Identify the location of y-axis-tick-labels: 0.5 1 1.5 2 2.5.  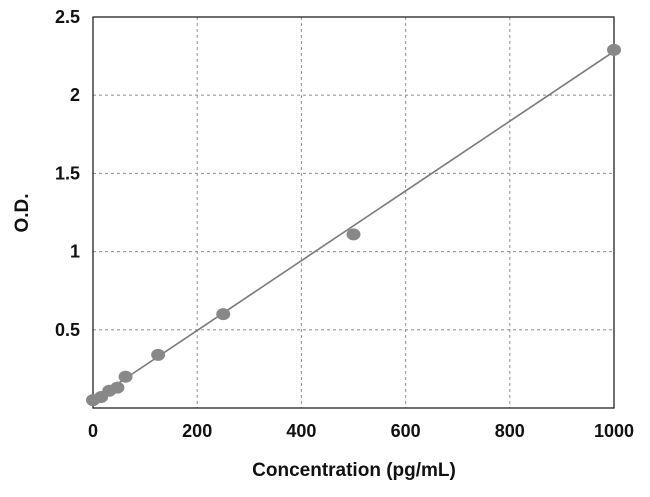
(67, 173).